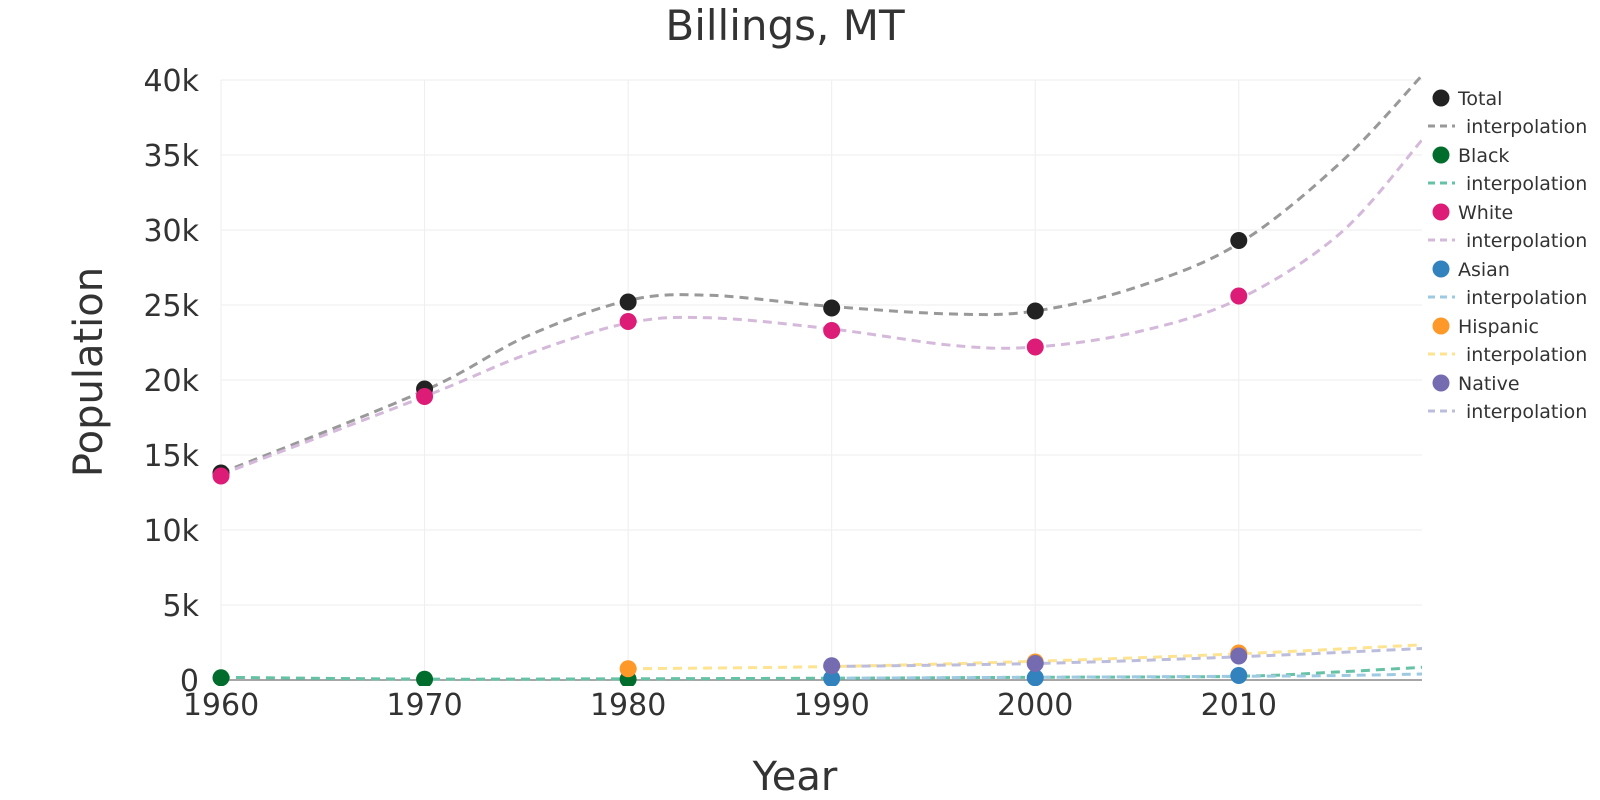 The width and height of the screenshot is (1600, 800). I want to click on y-axis-title: Population, so click(89, 372).